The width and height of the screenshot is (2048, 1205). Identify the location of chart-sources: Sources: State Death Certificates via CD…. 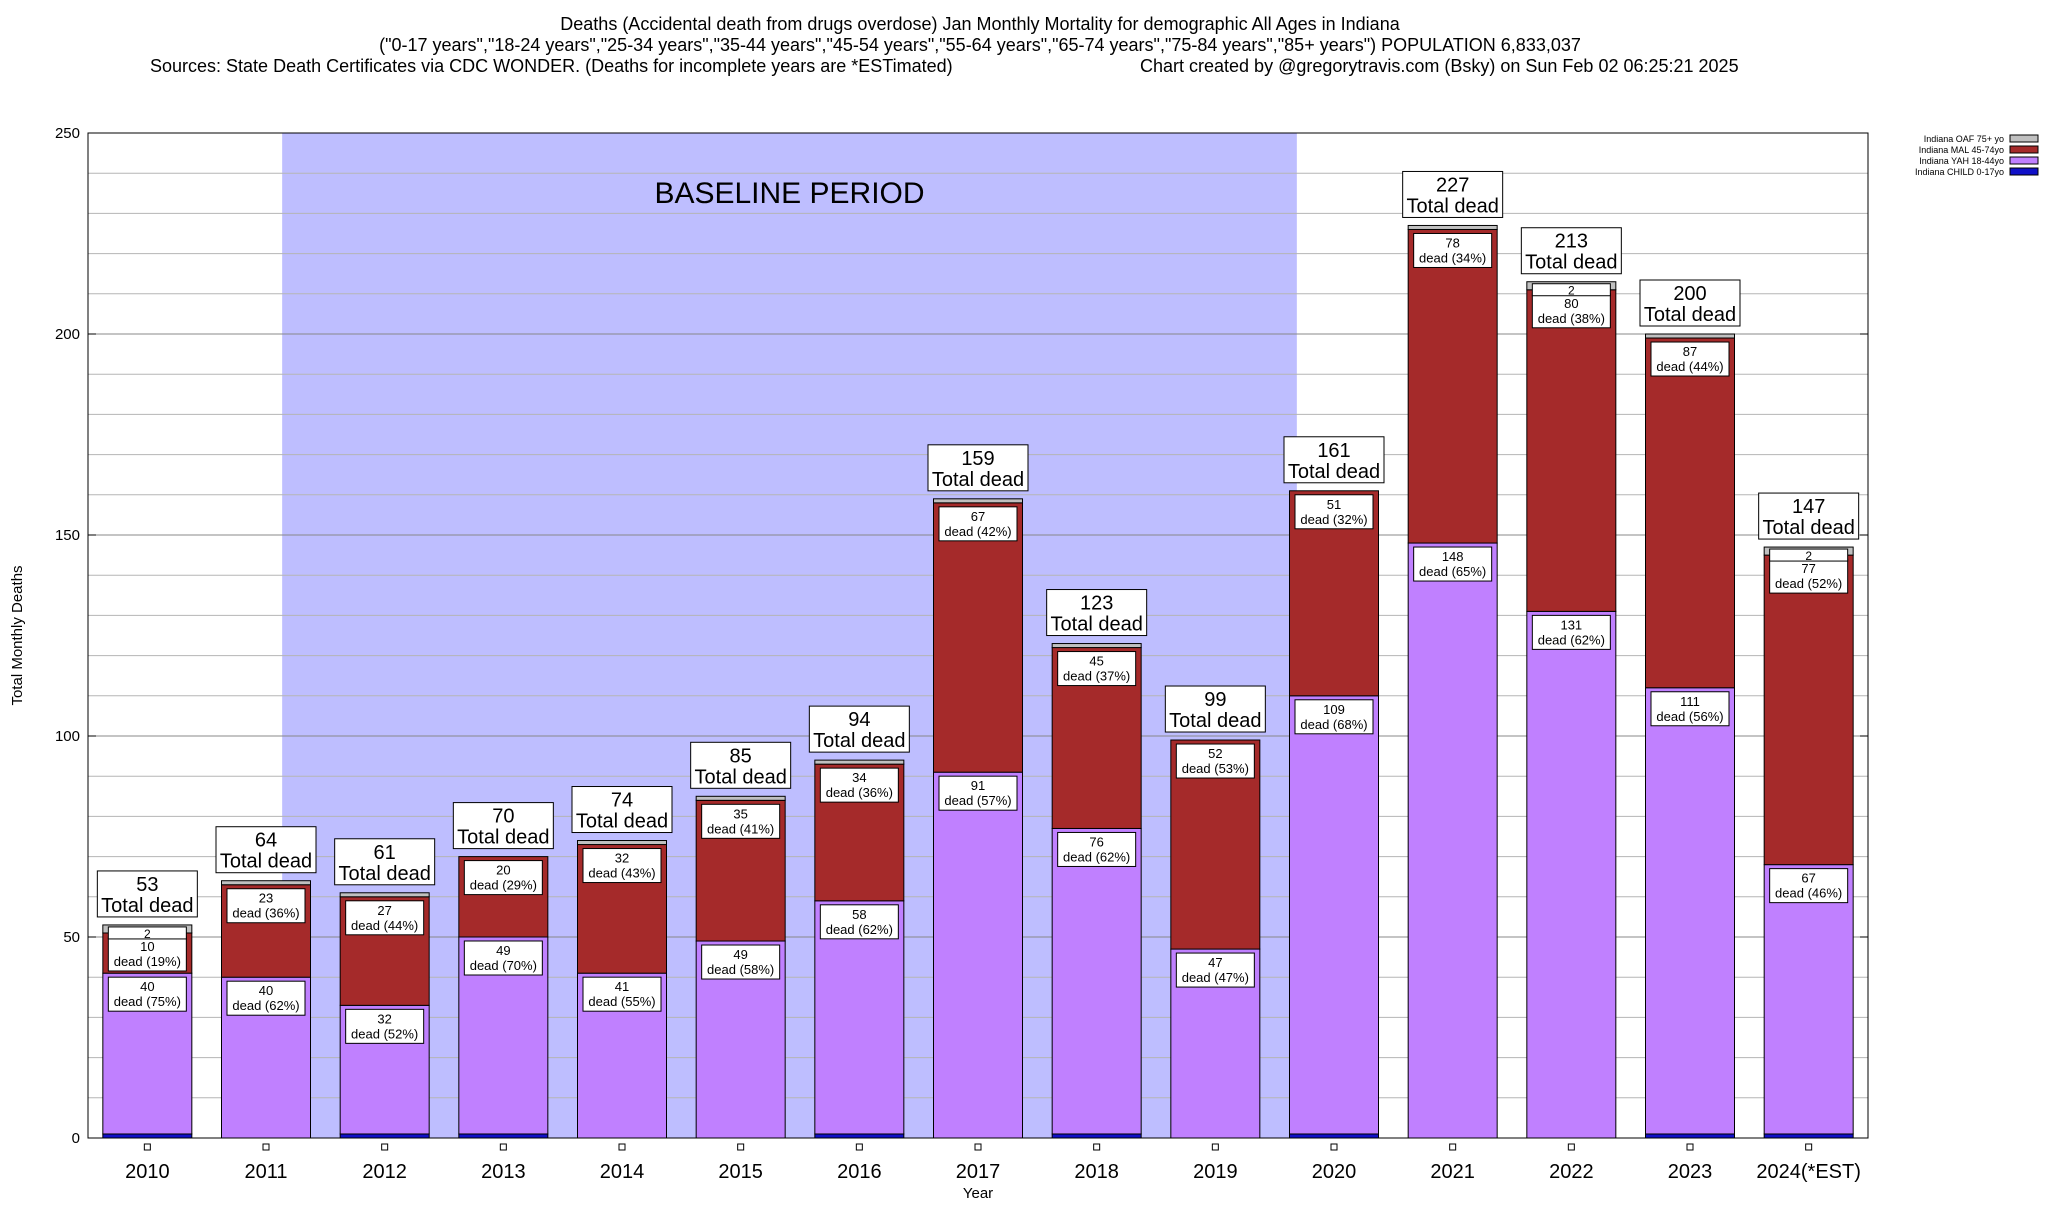
(551, 66).